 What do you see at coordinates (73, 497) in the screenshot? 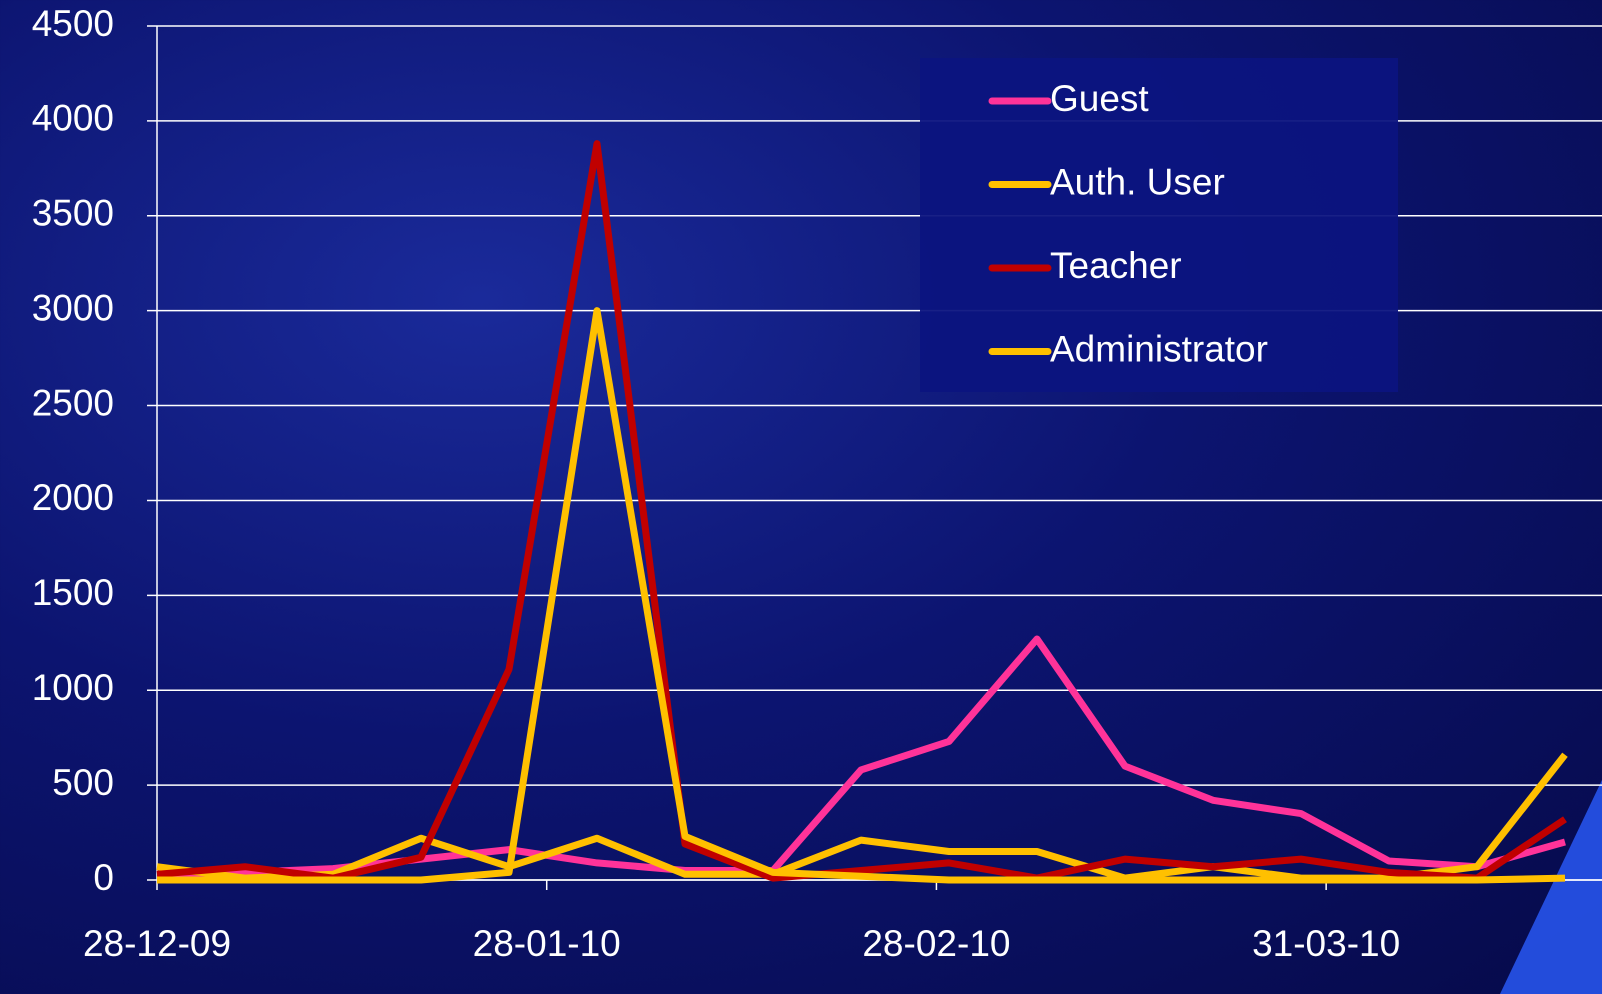
I see `y-tick-label: 2000` at bounding box center [73, 497].